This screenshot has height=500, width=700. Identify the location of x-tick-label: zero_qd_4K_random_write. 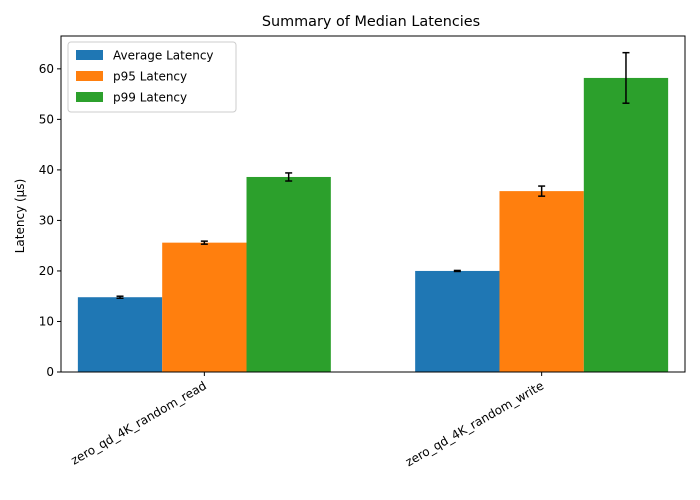
(474, 423).